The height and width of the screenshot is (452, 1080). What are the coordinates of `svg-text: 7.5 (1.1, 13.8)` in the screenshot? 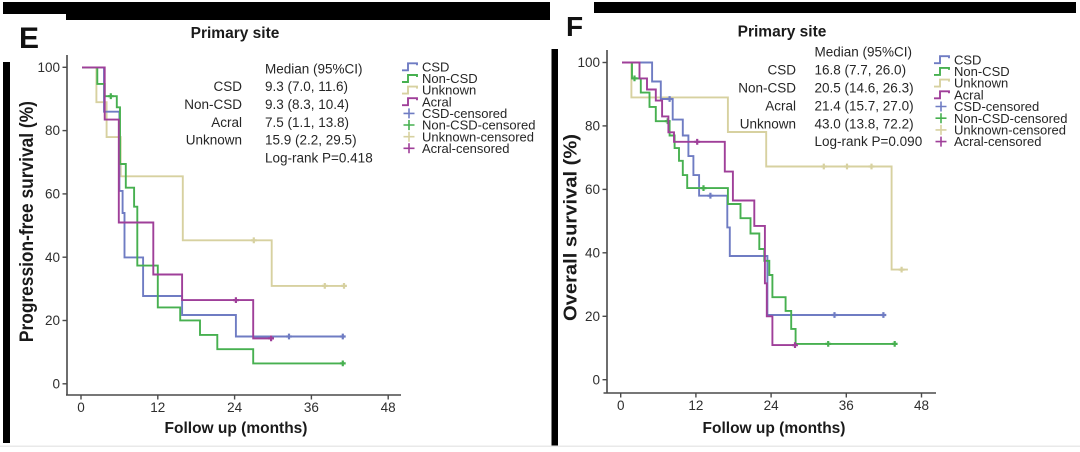 It's located at (307, 122).